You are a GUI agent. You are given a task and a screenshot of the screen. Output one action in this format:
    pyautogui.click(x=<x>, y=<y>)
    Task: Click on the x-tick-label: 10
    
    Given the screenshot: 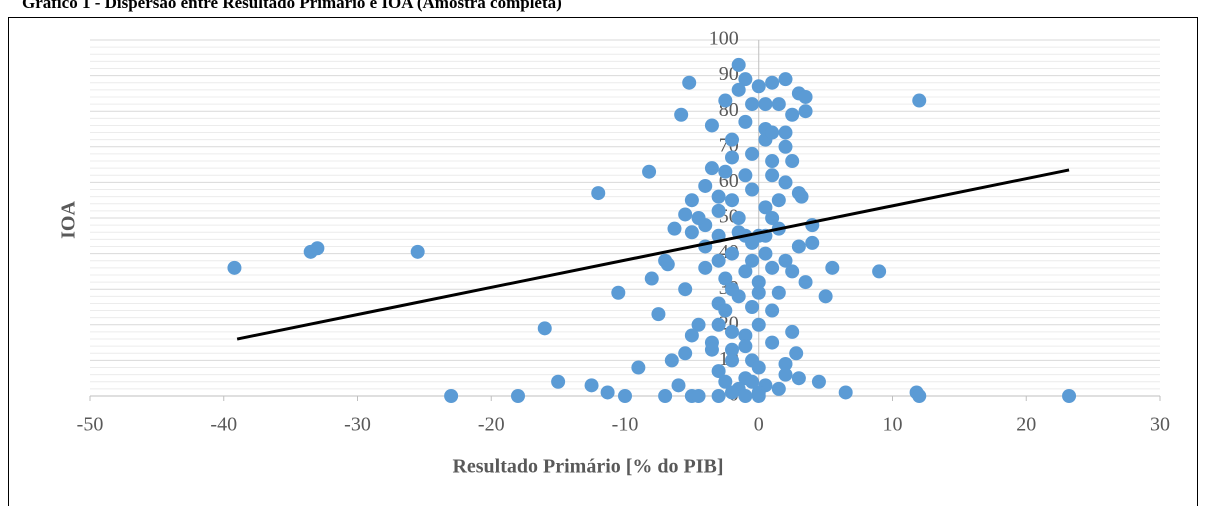 What is the action you would take?
    pyautogui.click(x=893, y=425)
    